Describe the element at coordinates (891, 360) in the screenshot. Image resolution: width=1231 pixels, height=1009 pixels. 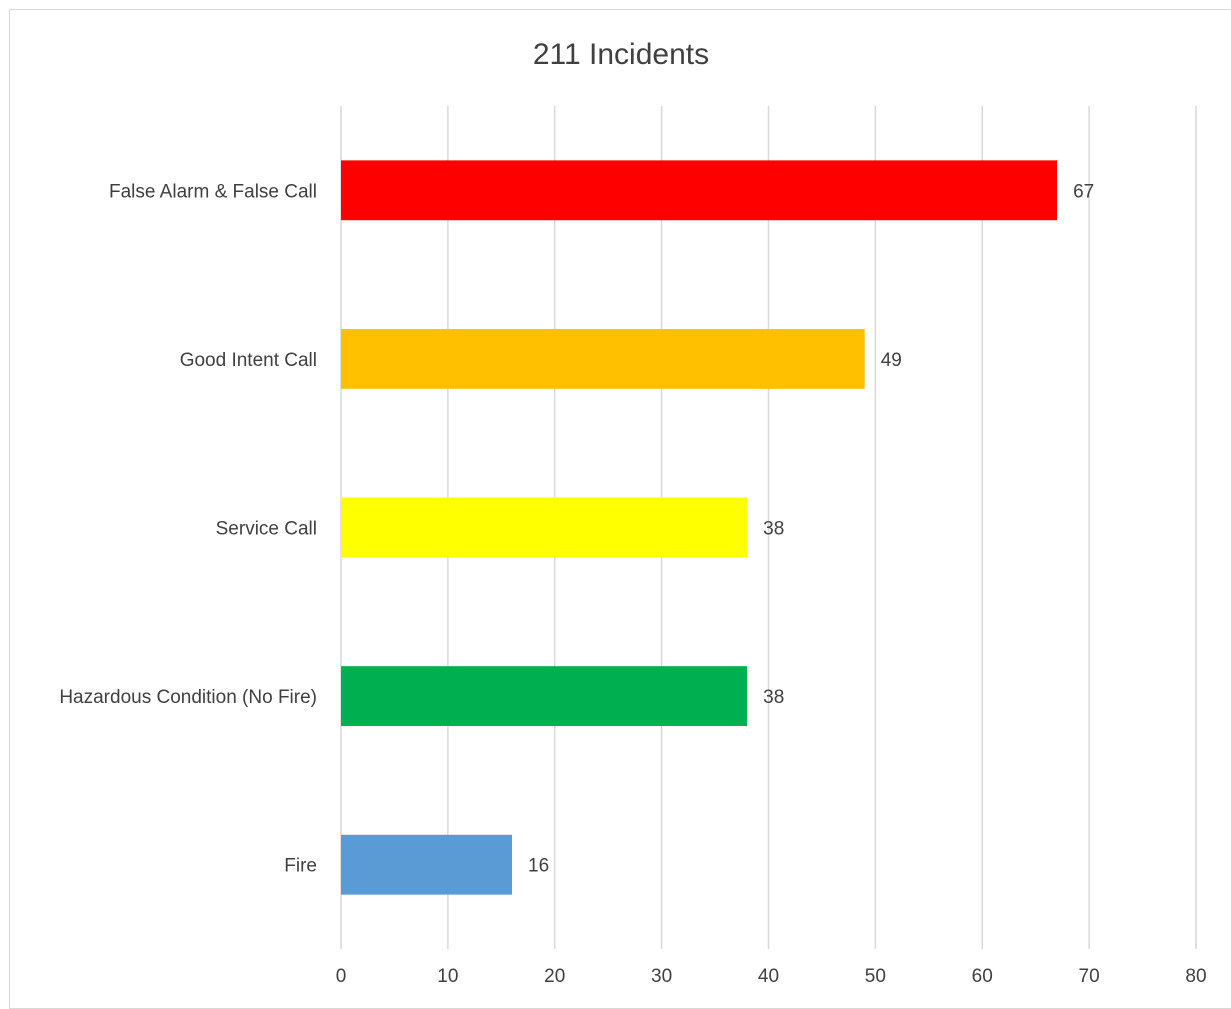
I see `data-label: 49` at that location.